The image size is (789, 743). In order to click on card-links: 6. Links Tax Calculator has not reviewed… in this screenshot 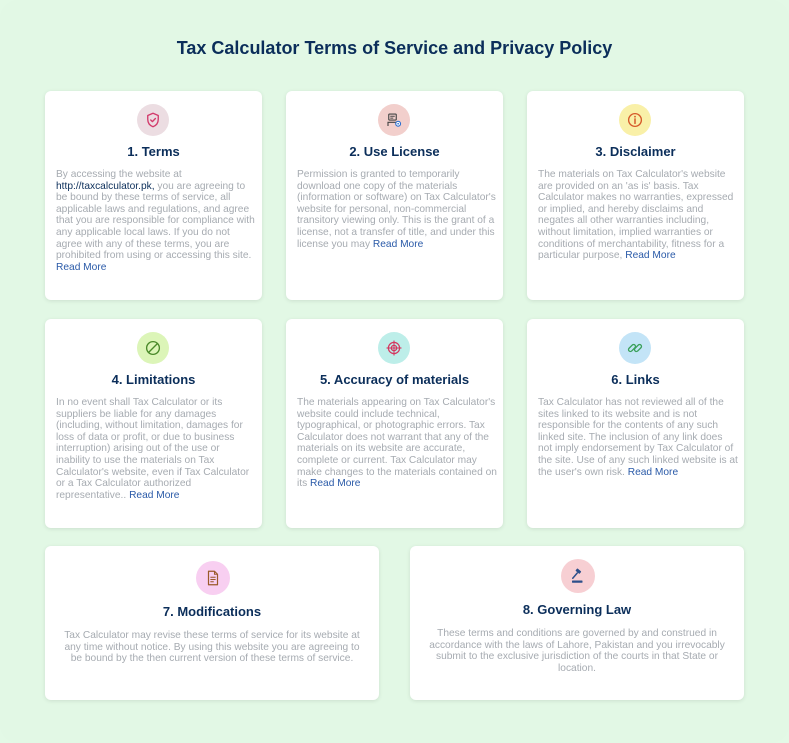, I will do `click(635, 423)`.